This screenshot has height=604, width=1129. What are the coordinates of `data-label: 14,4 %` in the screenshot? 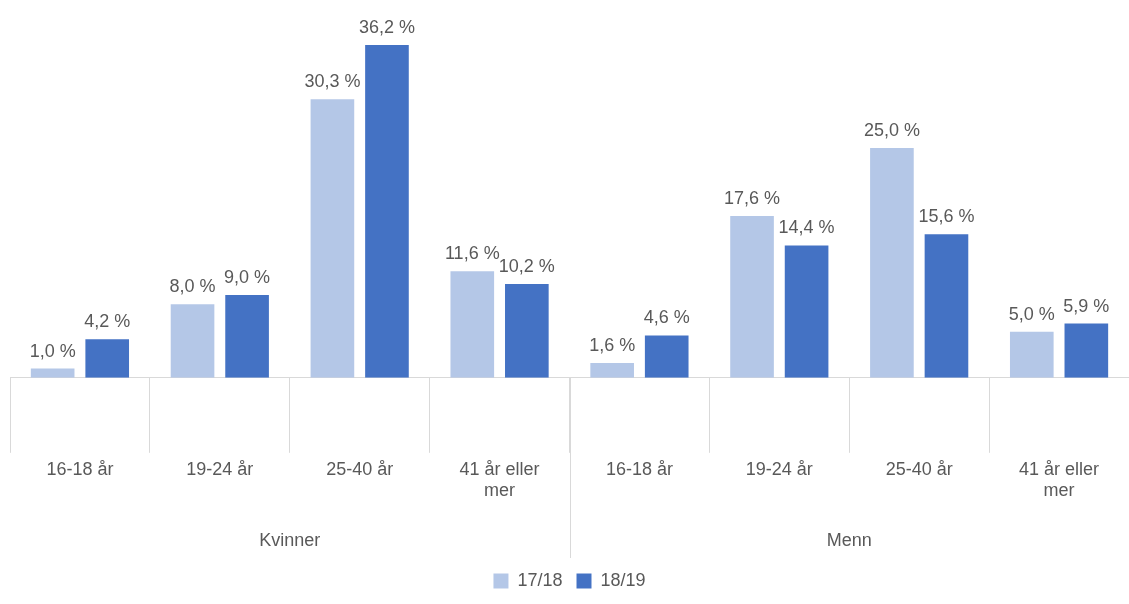 It's located at (806, 227).